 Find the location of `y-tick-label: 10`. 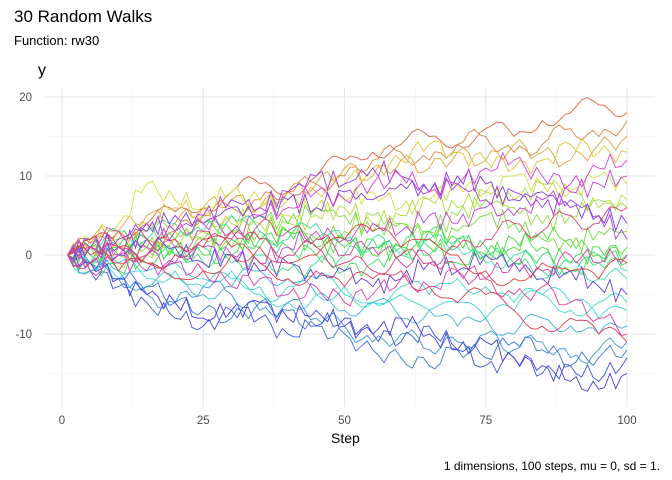

y-tick-label: 10 is located at coordinates (25, 177).